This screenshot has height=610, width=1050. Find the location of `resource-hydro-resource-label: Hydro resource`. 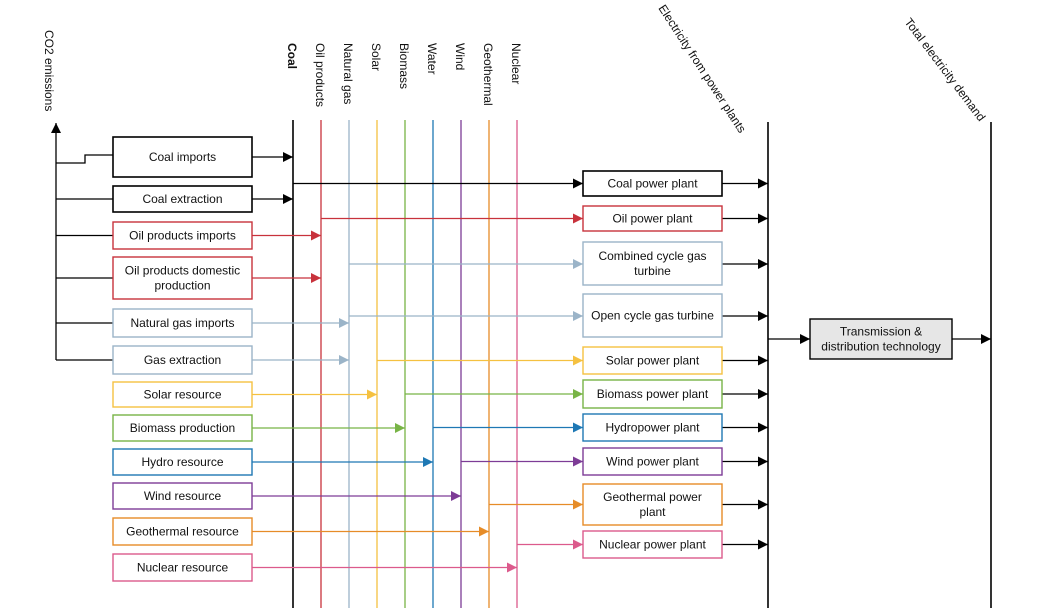

resource-hydro-resource-label: Hydro resource is located at coordinates (182, 462).